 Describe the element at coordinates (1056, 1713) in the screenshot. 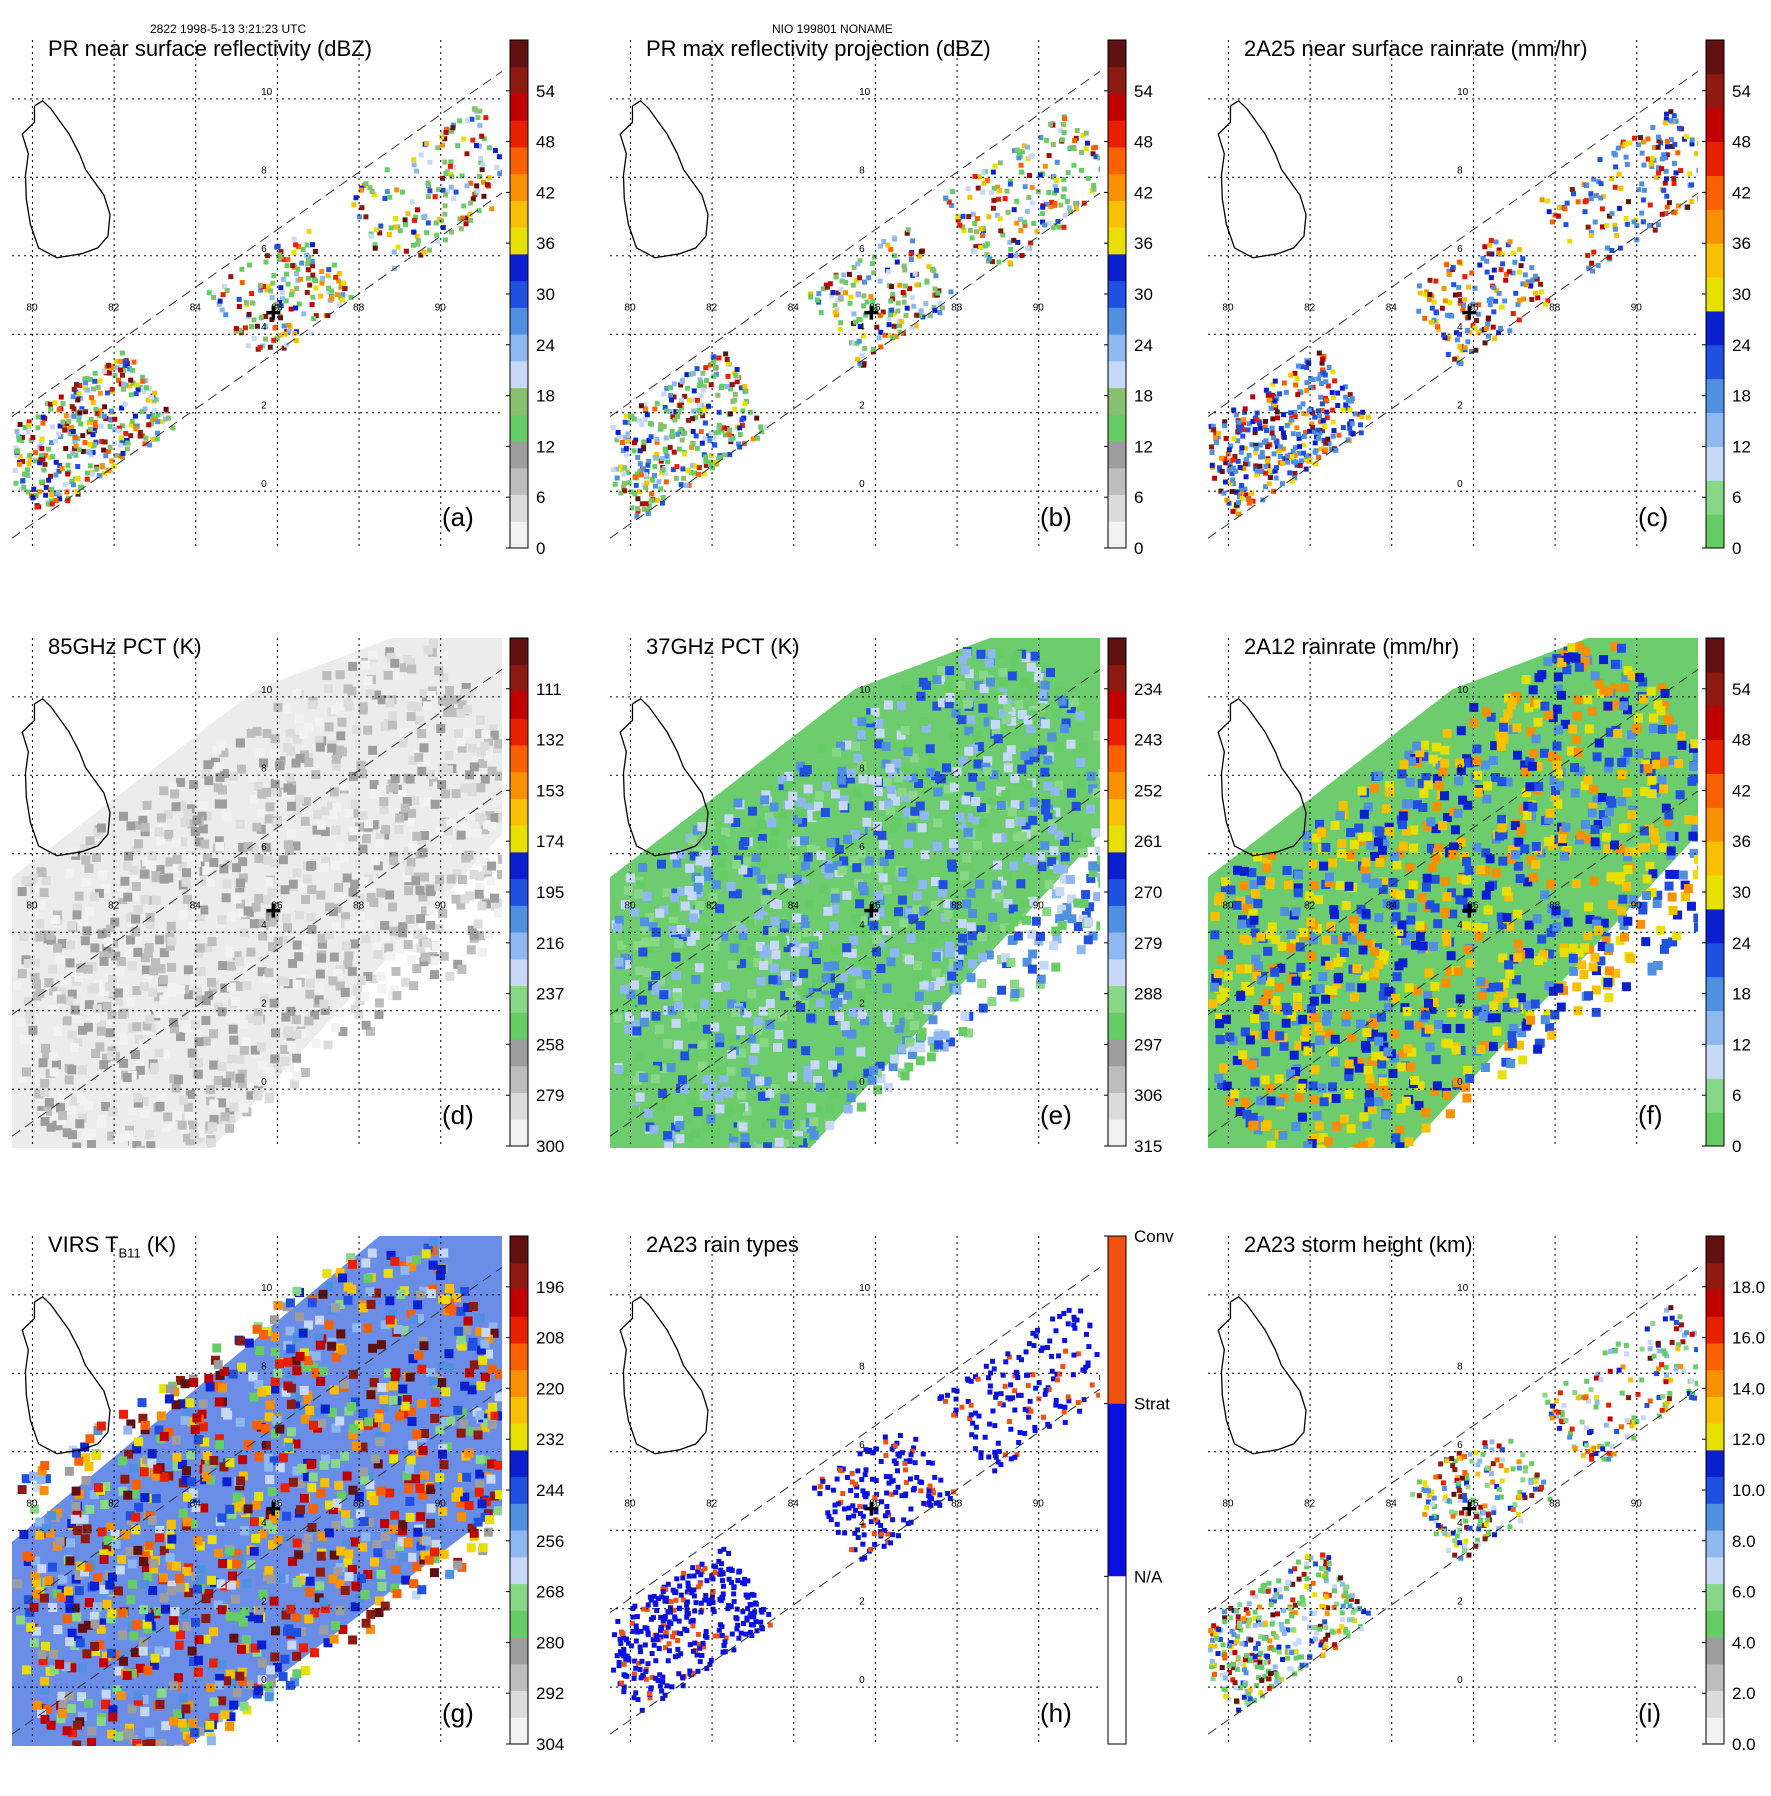

I see `panel-label: (h)` at that location.